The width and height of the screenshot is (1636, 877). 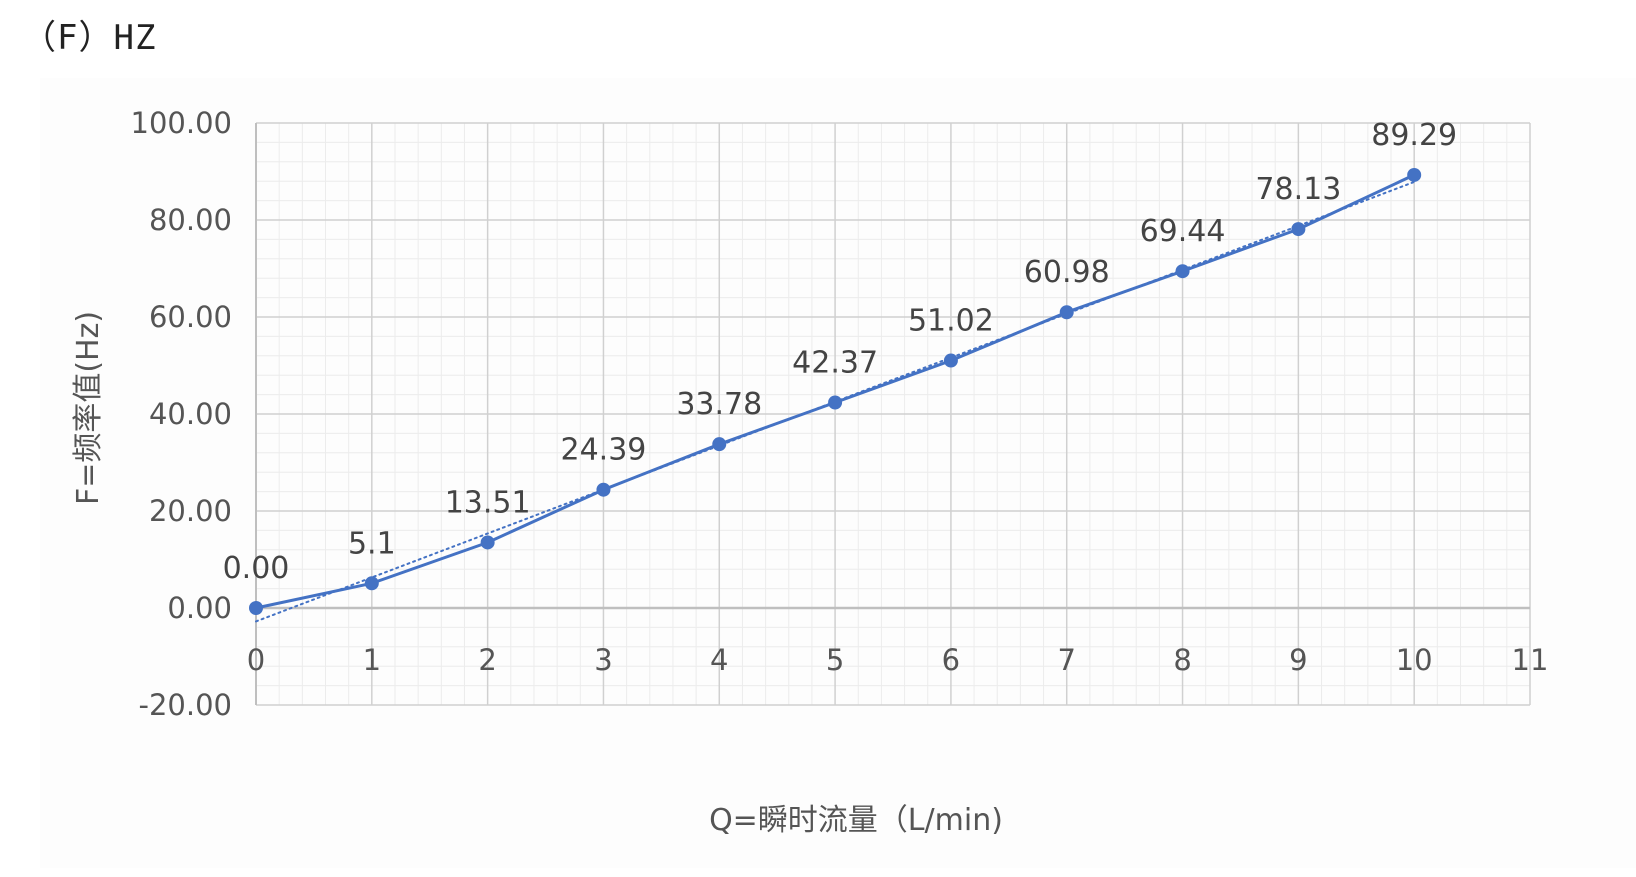 What do you see at coordinates (603, 660) in the screenshot?
I see `x-tick-label: 3` at bounding box center [603, 660].